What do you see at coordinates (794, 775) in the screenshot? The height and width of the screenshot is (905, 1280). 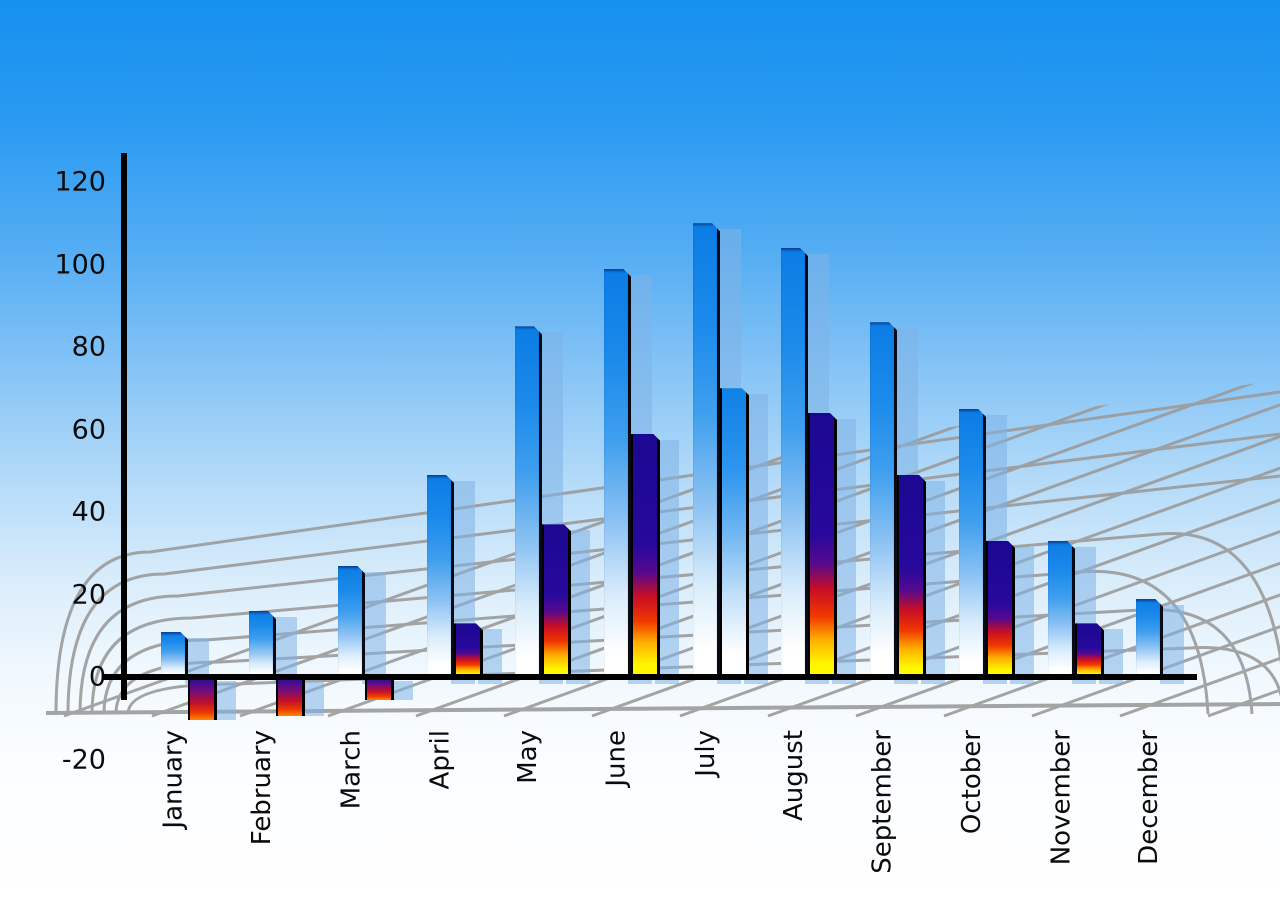 I see `x-month-label-August: August` at bounding box center [794, 775].